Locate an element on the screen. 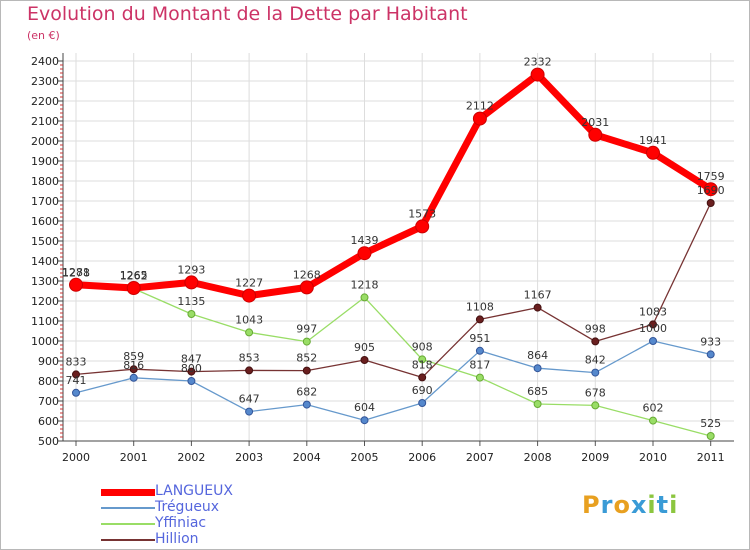 The image size is (750, 550). y-tick-label: 2100 is located at coordinates (45, 121).